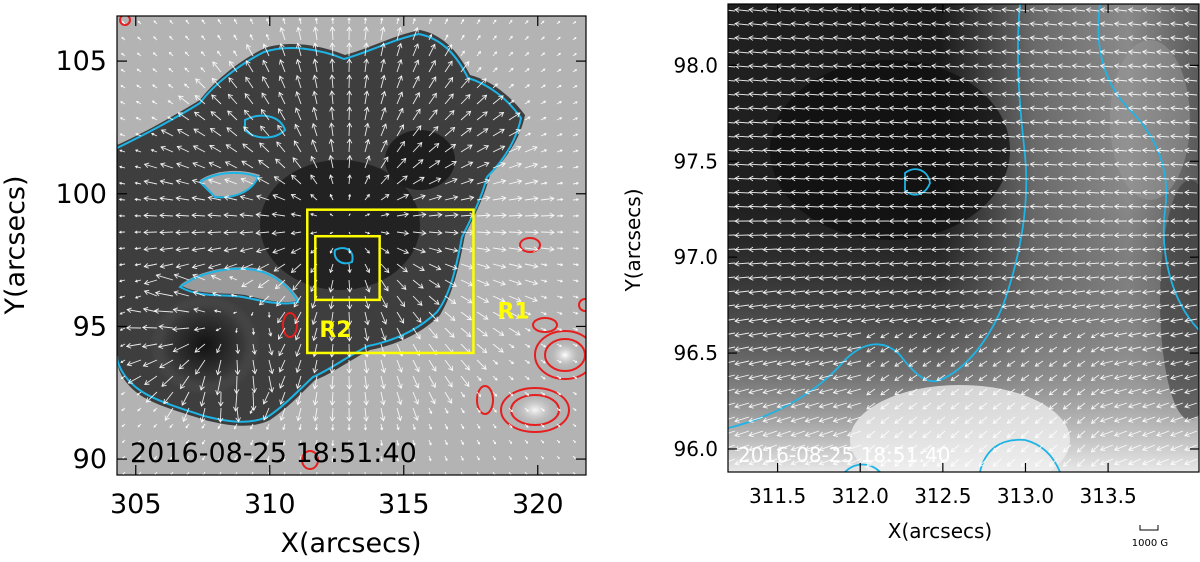 This screenshot has width=1200, height=562. What do you see at coordinates (695, 257) in the screenshot?
I see `right-ytick-label: 97.0` at bounding box center [695, 257].